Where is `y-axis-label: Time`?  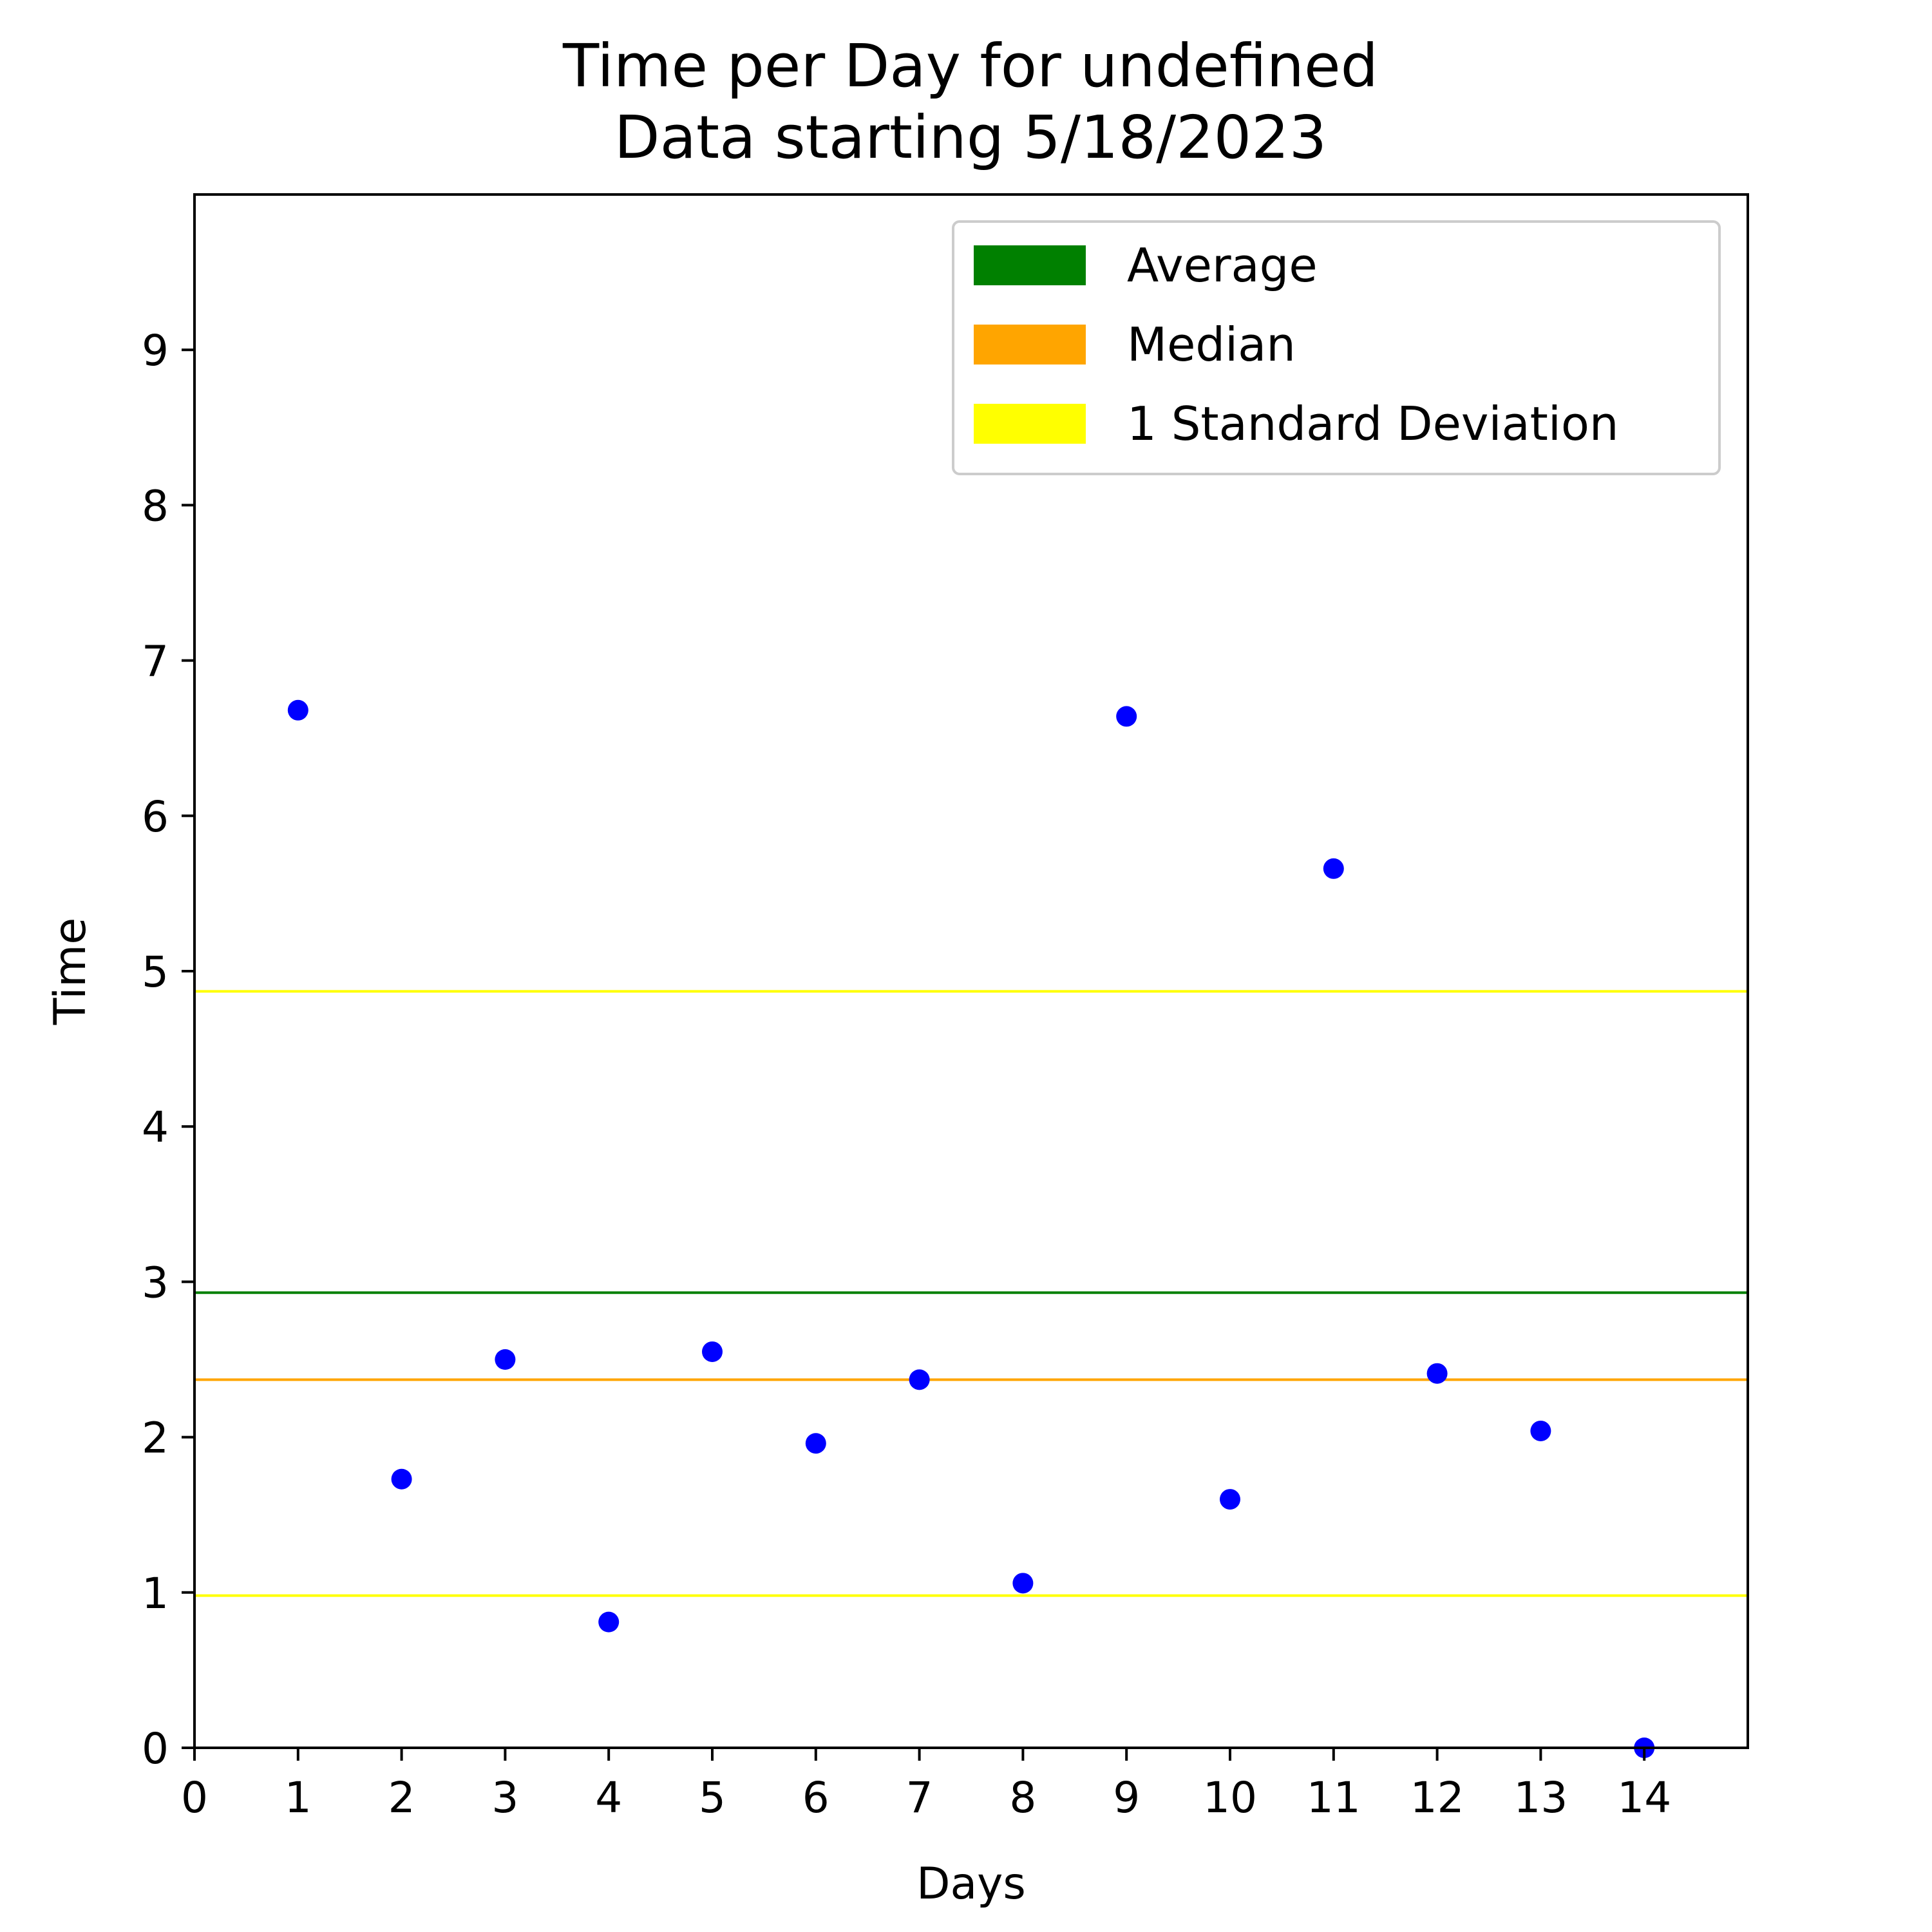
y-axis-label: Time is located at coordinates (70, 972).